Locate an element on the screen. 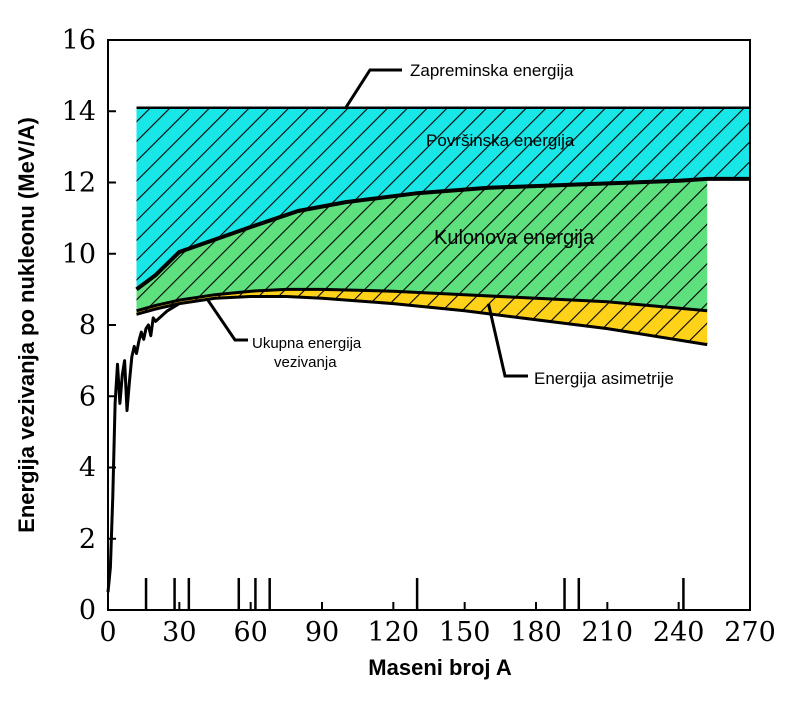 The height and width of the screenshot is (705, 800). x-tick-label: 210 is located at coordinates (608, 632).